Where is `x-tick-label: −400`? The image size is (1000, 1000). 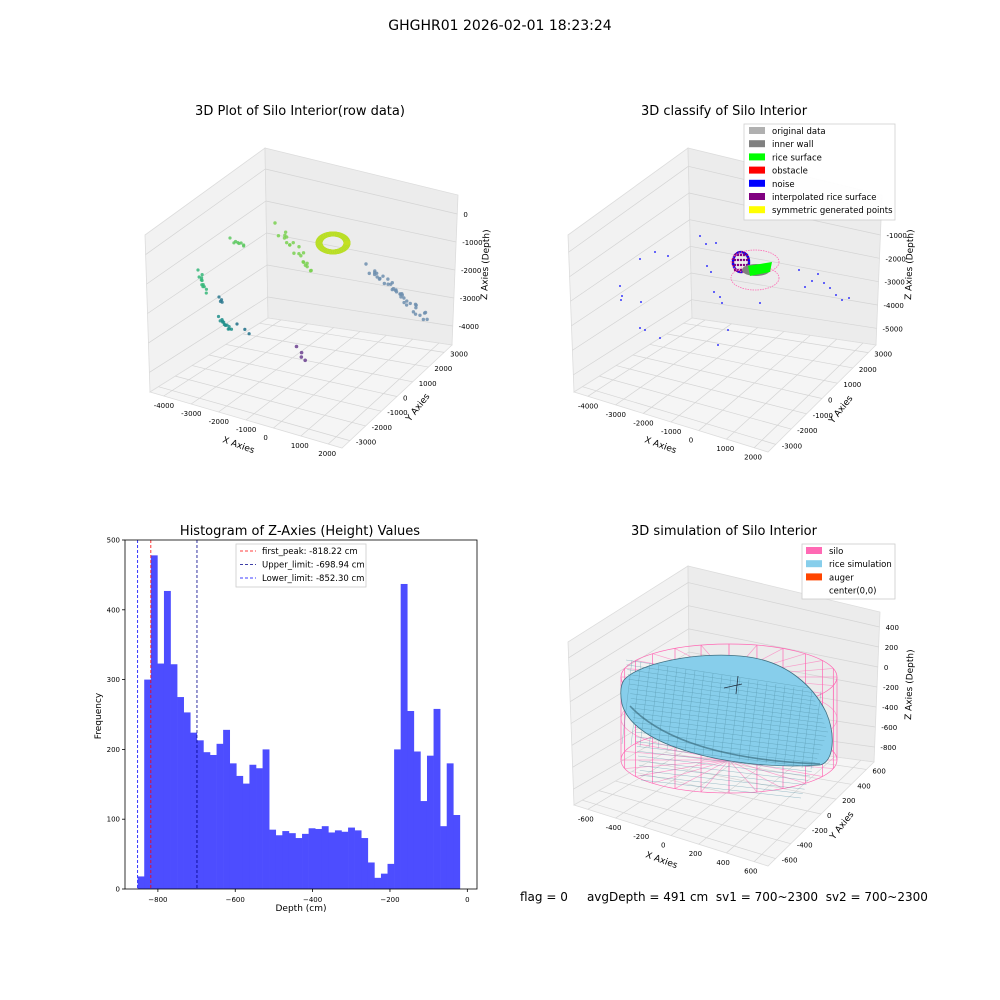
x-tick-label: −400 is located at coordinates (312, 900).